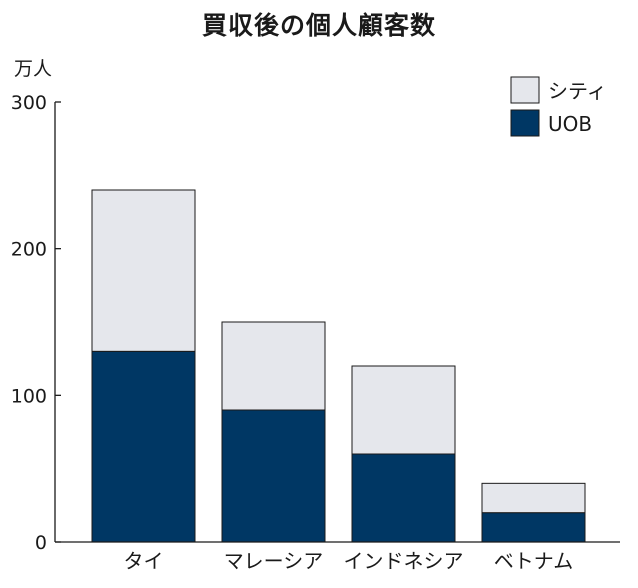 The image size is (638, 588). Describe the element at coordinates (33, 69) in the screenshot. I see `y-axis-unit: 万人` at that location.